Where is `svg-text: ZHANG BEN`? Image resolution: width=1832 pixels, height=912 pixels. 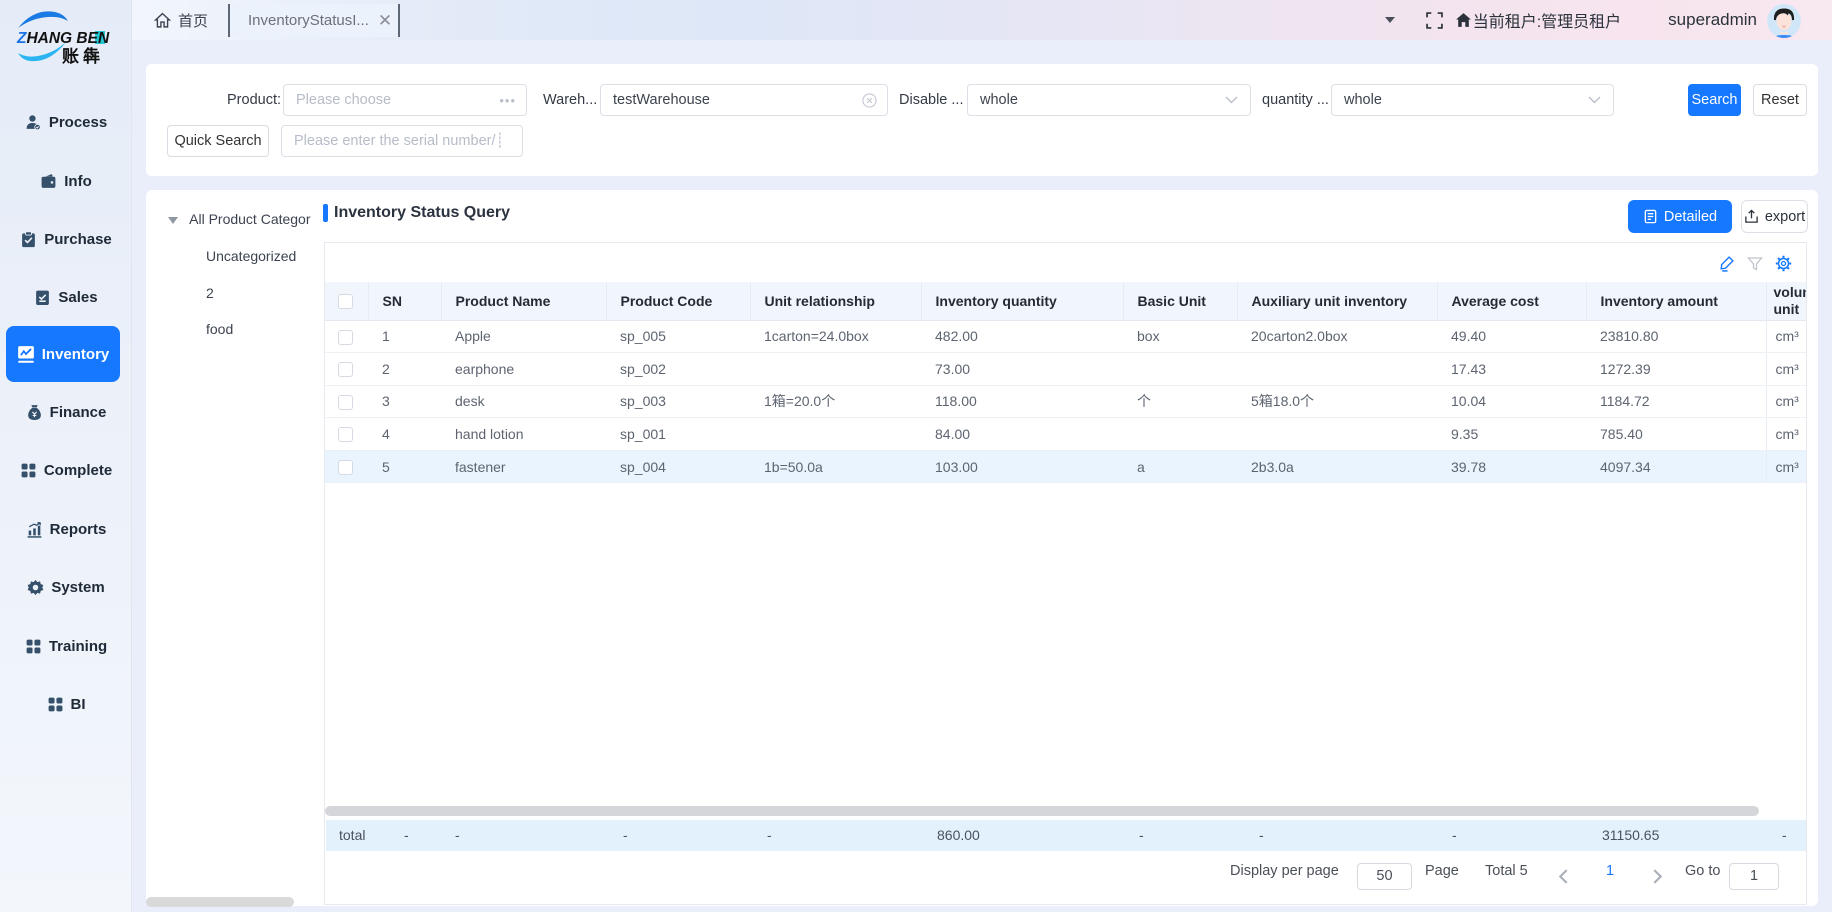 svg-text: ZHANG BEN is located at coordinates (63, 38).